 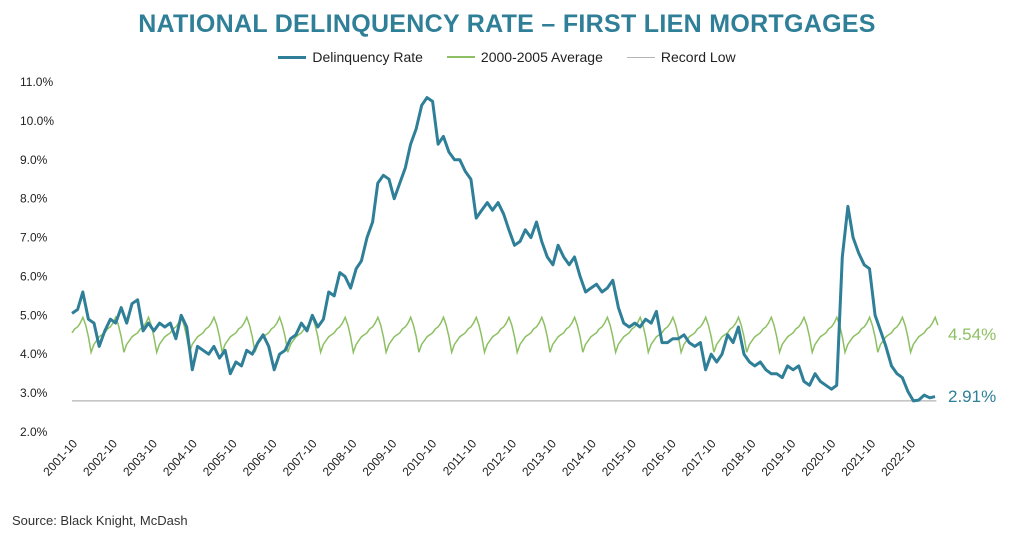 What do you see at coordinates (100, 520) in the screenshot?
I see `source-note: Source: Black Knight, McDash` at bounding box center [100, 520].